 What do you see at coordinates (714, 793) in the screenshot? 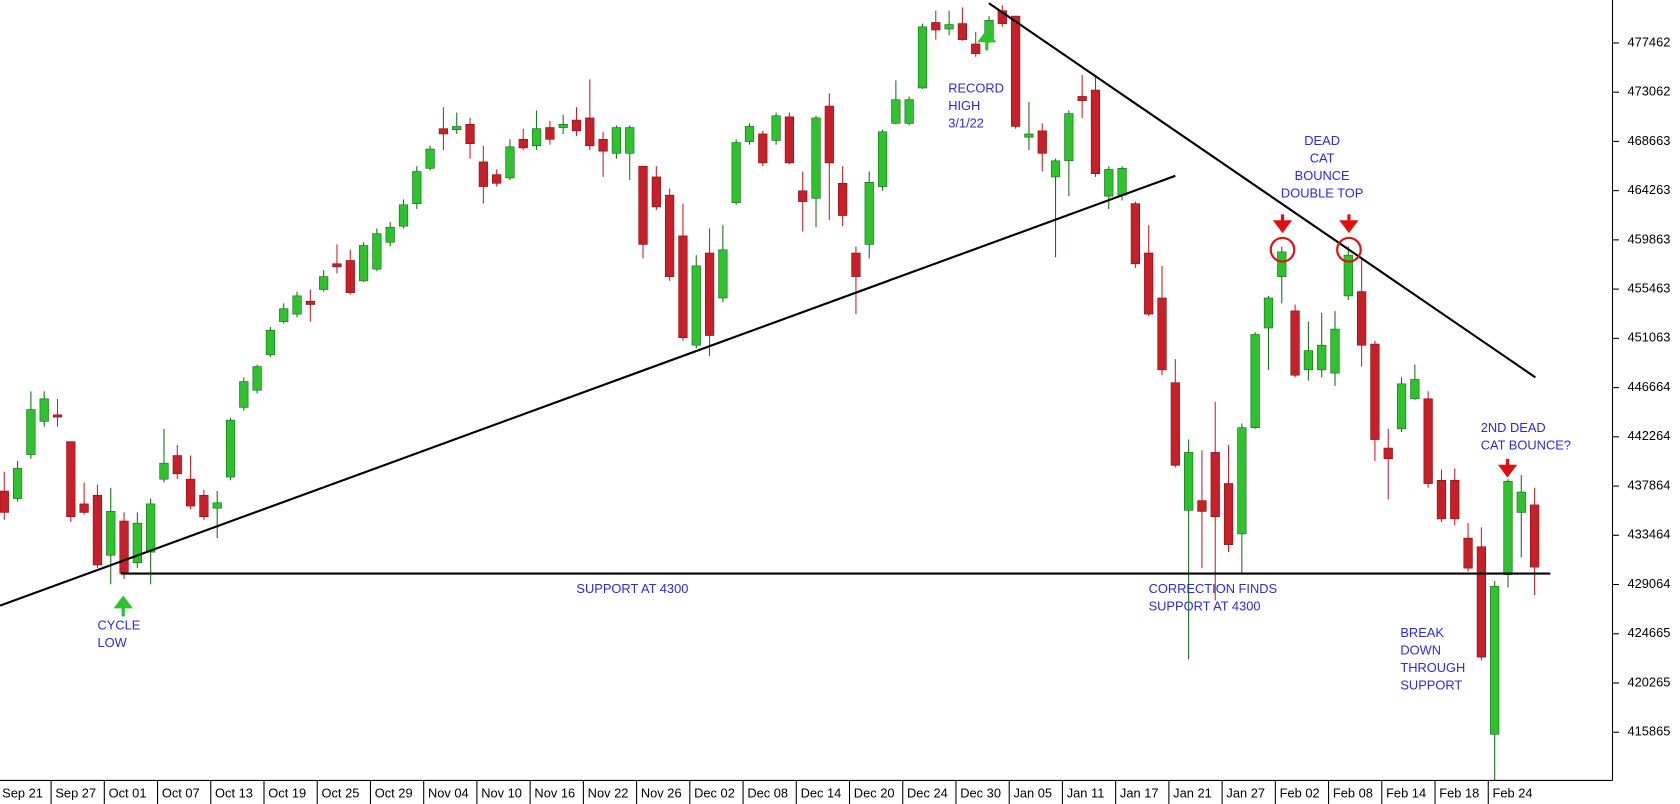
I see `x-tick-label: Dec 02` at bounding box center [714, 793].